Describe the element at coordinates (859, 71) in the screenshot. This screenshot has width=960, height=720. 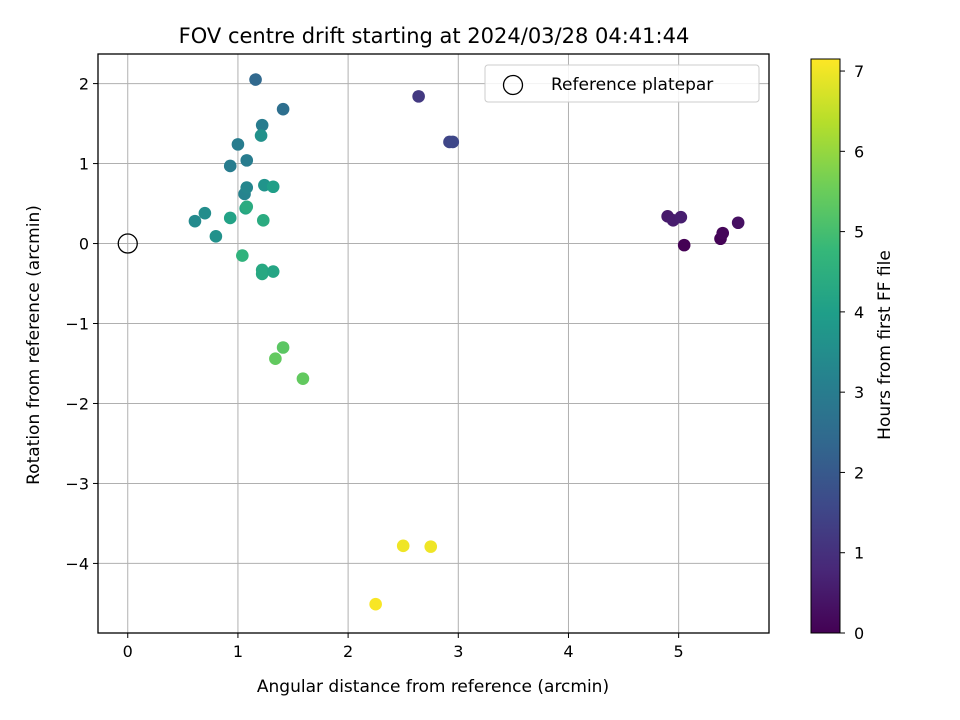
I see `colorbar-tick-label: 7` at that location.